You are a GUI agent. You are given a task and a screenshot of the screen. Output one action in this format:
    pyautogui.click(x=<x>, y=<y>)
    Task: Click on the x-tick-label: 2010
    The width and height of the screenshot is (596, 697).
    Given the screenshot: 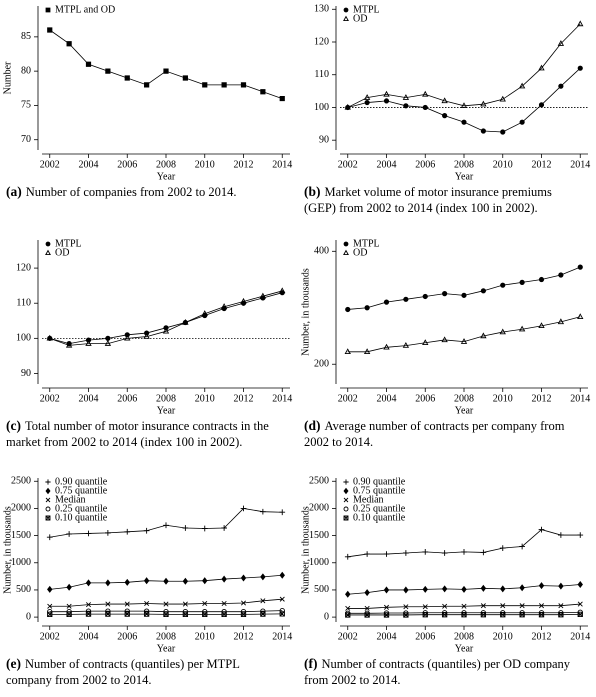 What is the action you would take?
    pyautogui.click(x=503, y=398)
    